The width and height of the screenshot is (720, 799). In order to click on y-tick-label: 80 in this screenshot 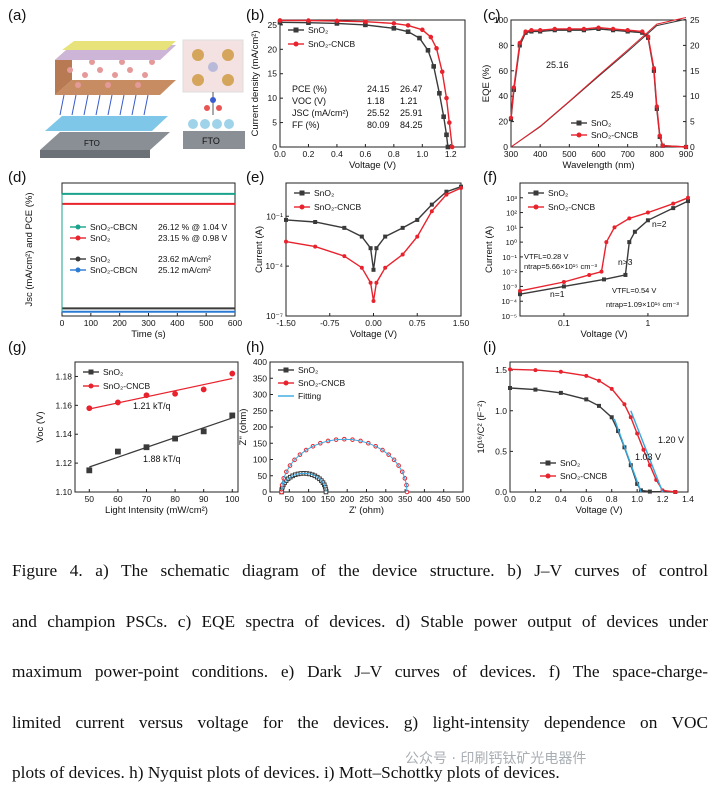, I will do `click(504, 45)`.